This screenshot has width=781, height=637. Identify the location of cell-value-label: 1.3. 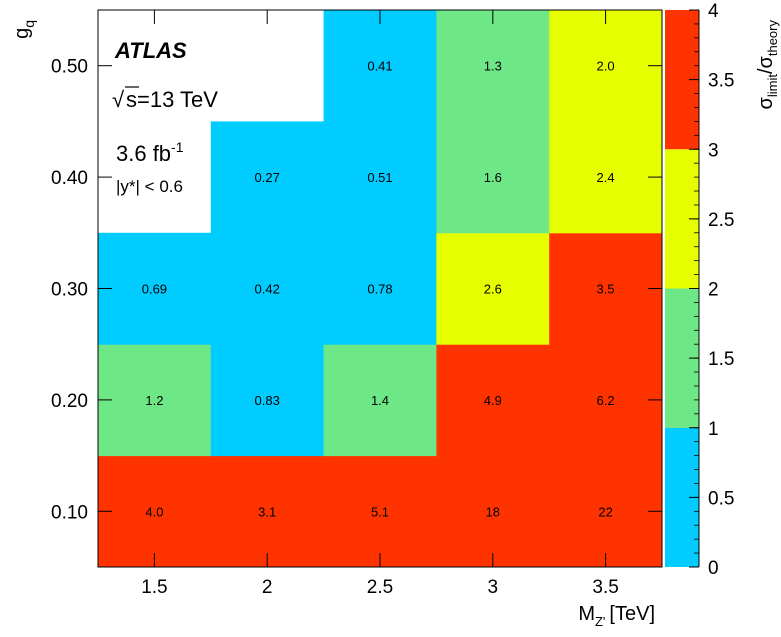
(493, 66).